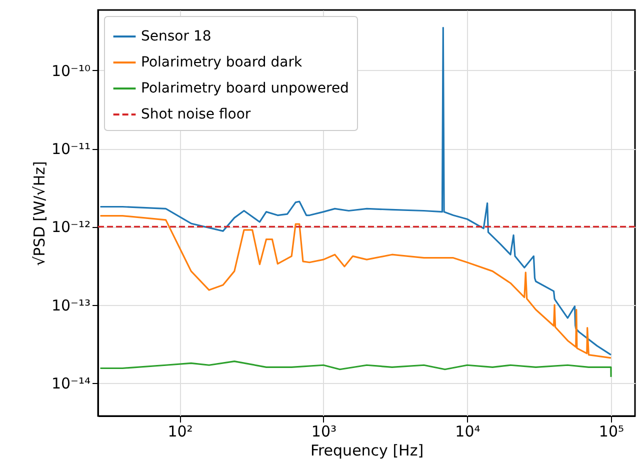  I want to click on y-tick-label: 10⁻¹², so click(70, 227).